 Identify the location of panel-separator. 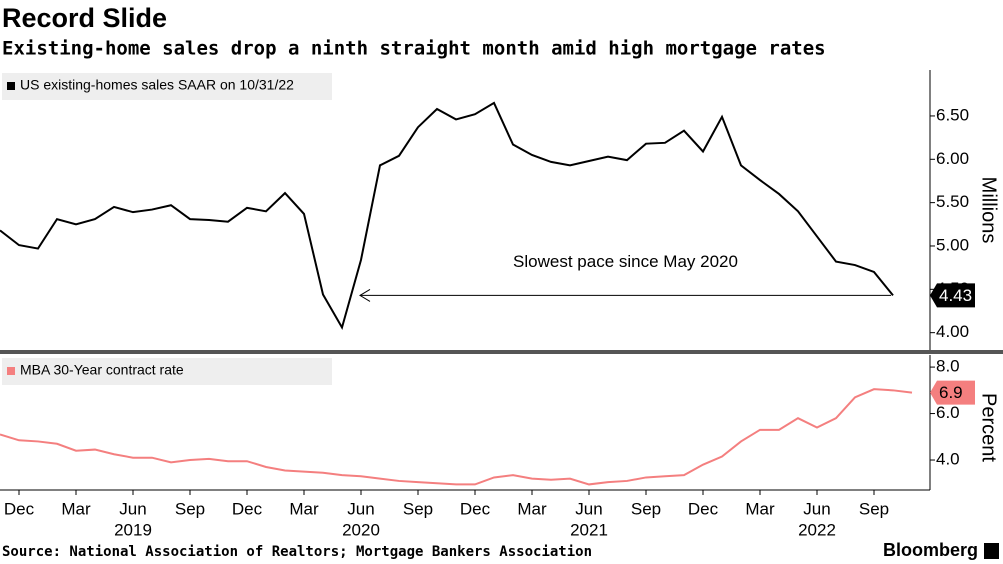
(501, 352).